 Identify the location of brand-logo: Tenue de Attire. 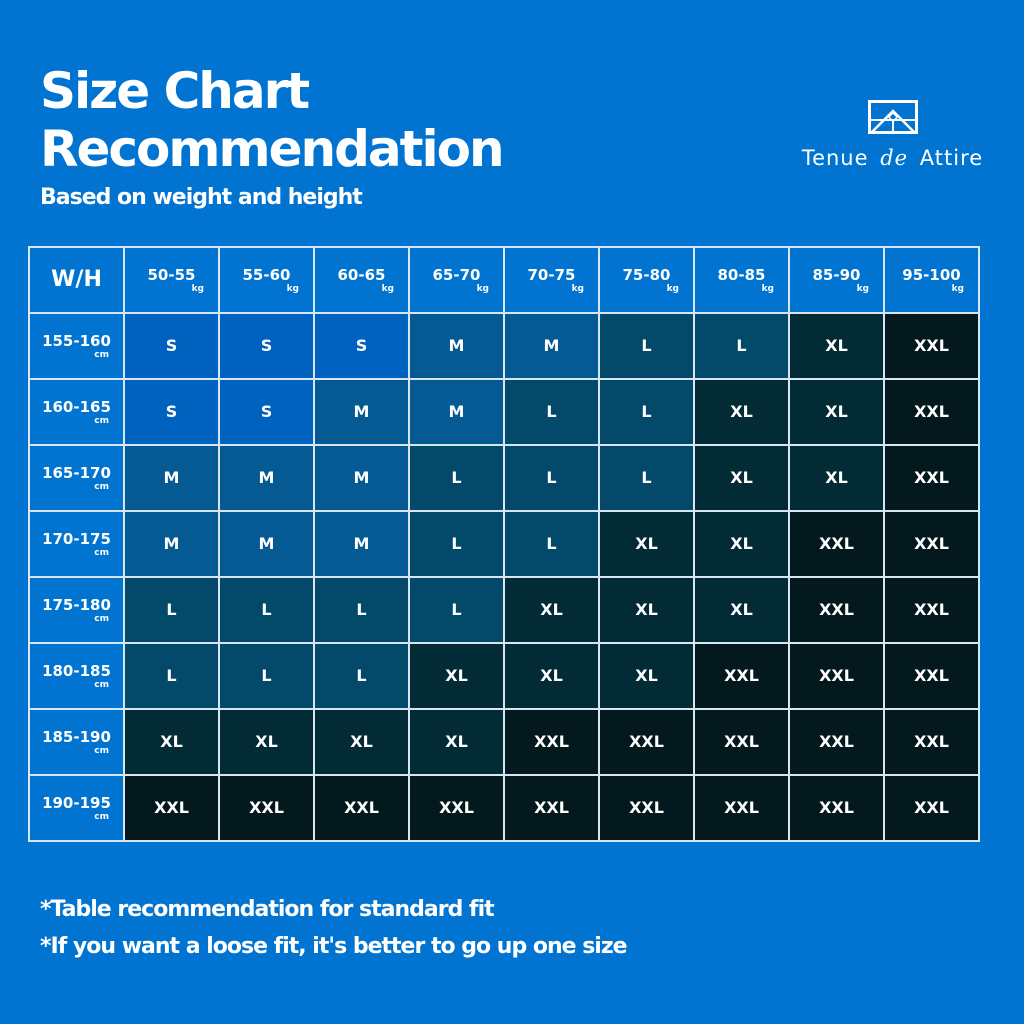
(892, 136).